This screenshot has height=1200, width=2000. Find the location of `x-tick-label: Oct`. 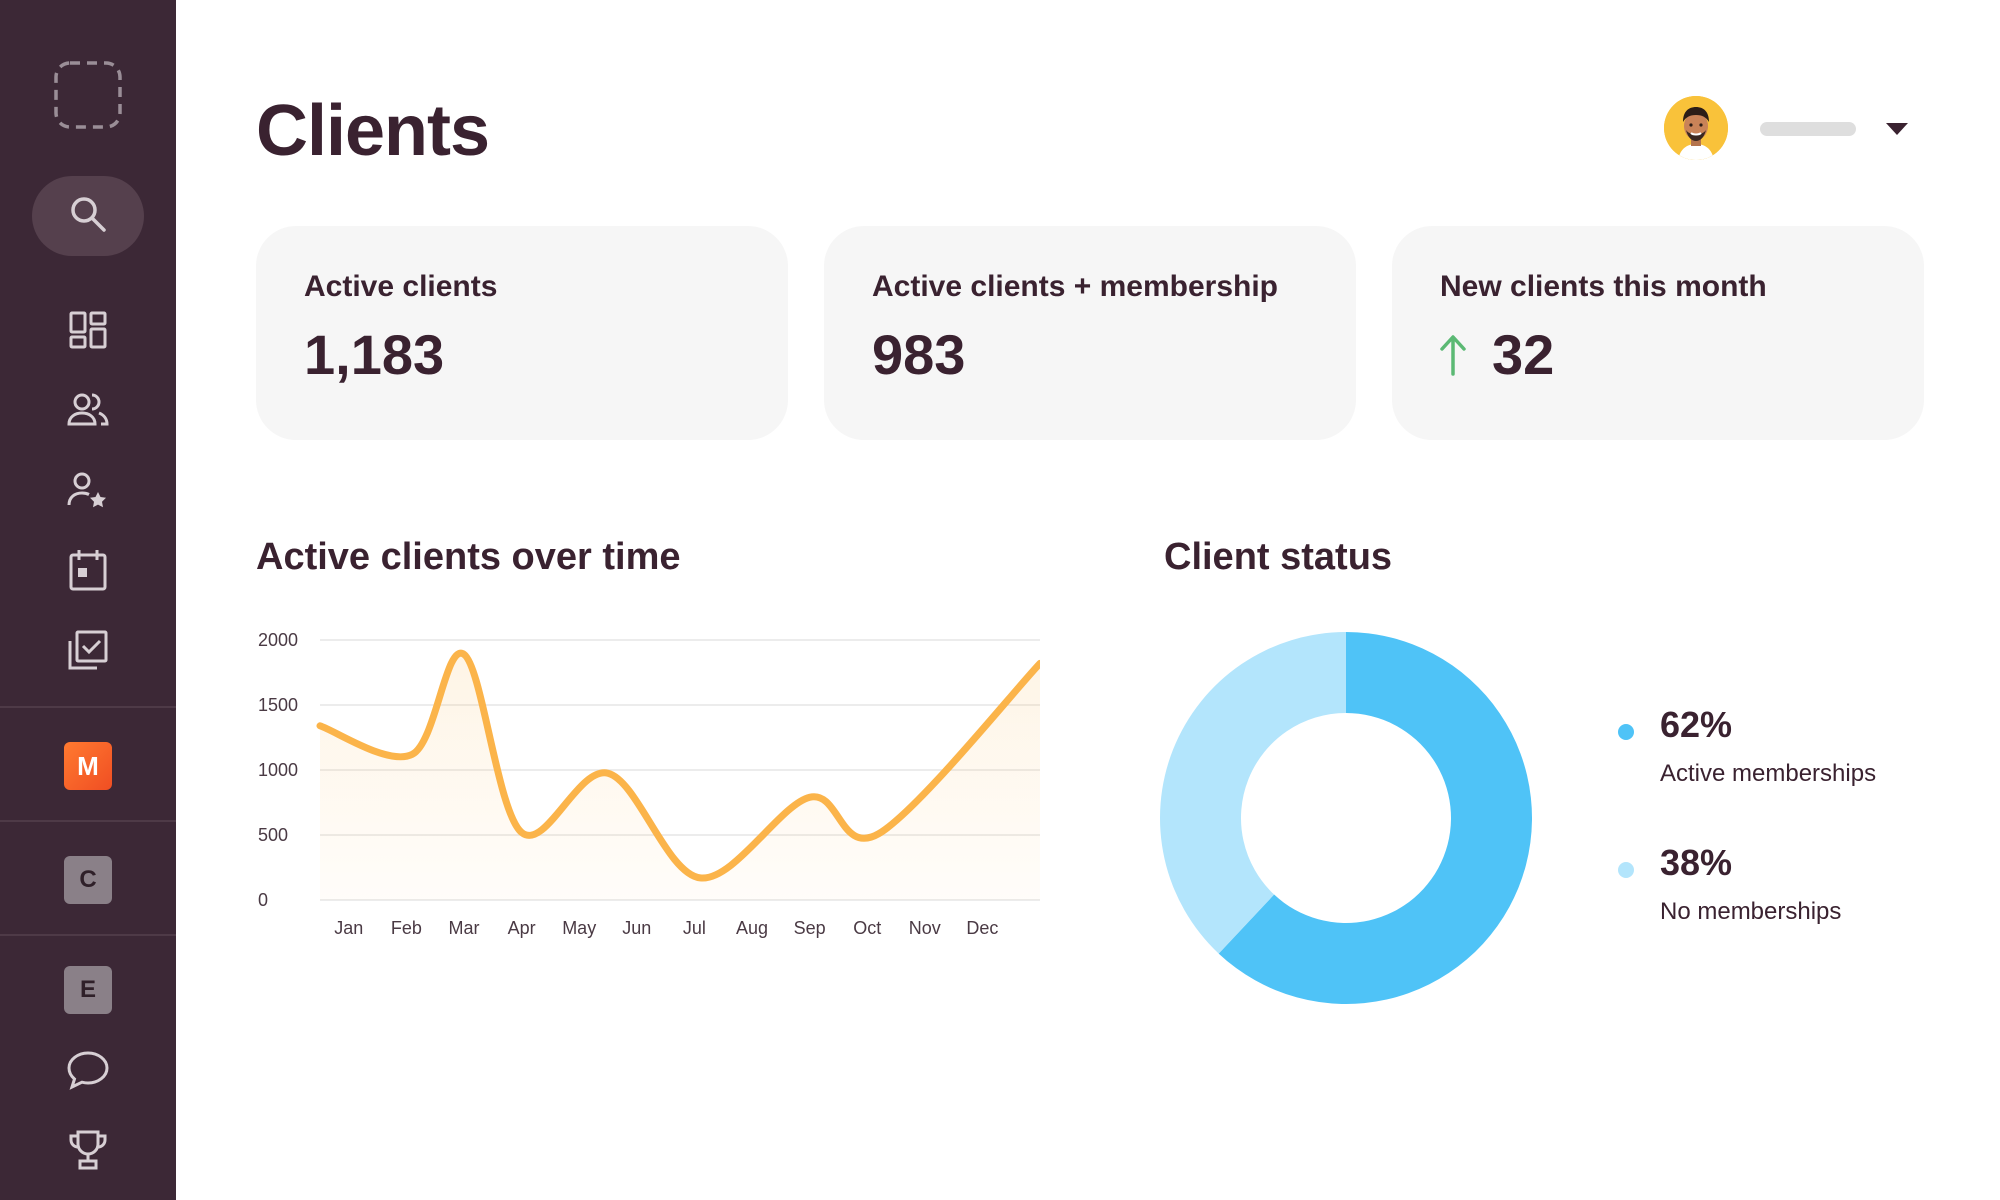

x-tick-label: Oct is located at coordinates (867, 928).